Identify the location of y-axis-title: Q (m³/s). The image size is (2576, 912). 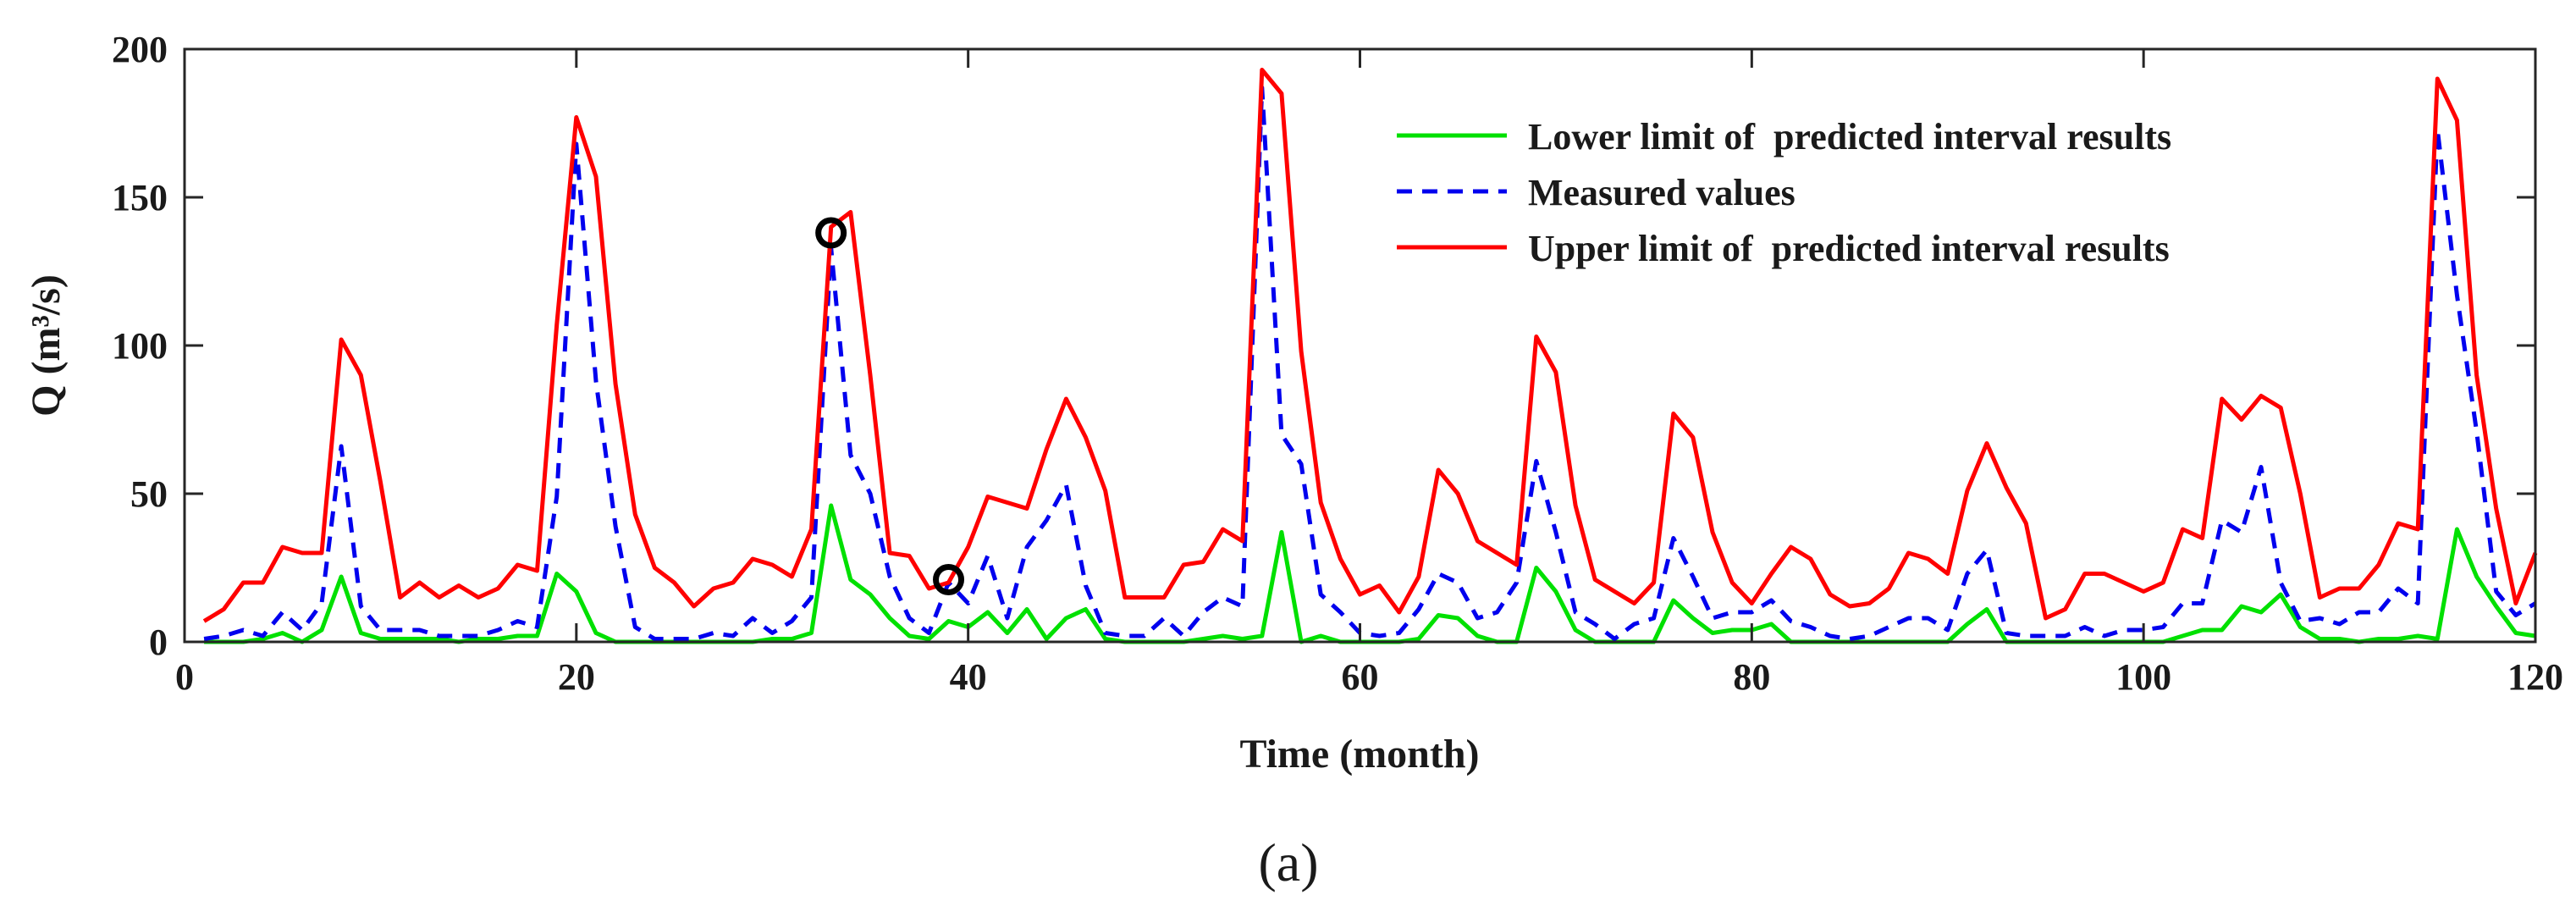
(47, 345).